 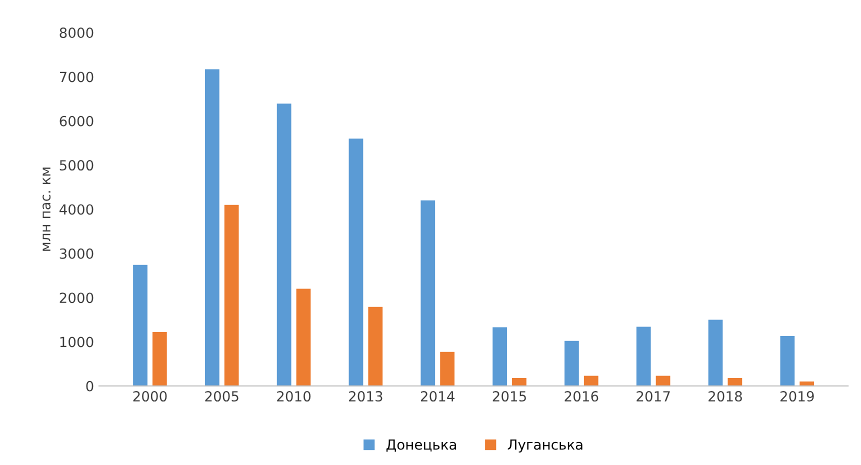 What do you see at coordinates (90, 386) in the screenshot?
I see `y-tick-label: 0` at bounding box center [90, 386].